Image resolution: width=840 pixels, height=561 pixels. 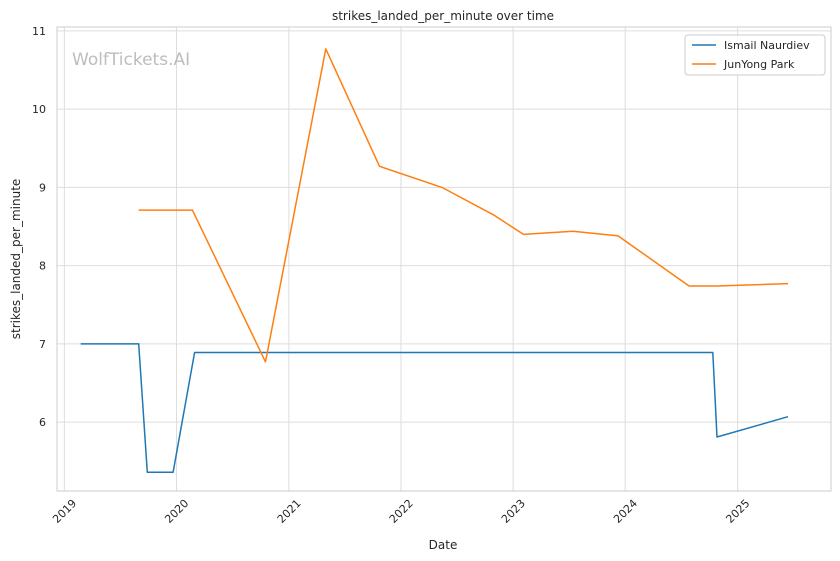 What do you see at coordinates (42, 266) in the screenshot?
I see `y-tick-label: 8` at bounding box center [42, 266].